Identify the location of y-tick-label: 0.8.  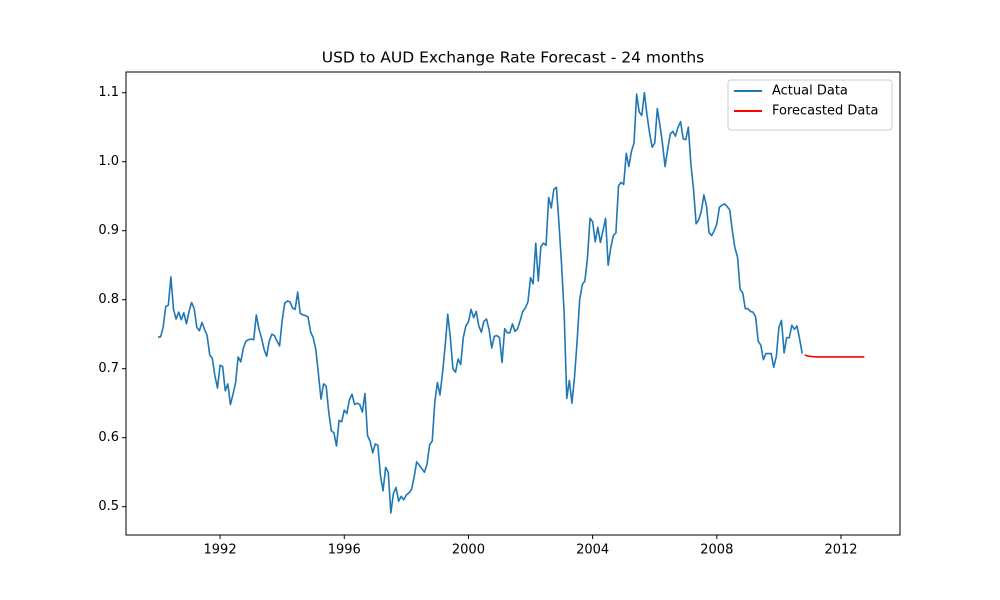
(108, 299).